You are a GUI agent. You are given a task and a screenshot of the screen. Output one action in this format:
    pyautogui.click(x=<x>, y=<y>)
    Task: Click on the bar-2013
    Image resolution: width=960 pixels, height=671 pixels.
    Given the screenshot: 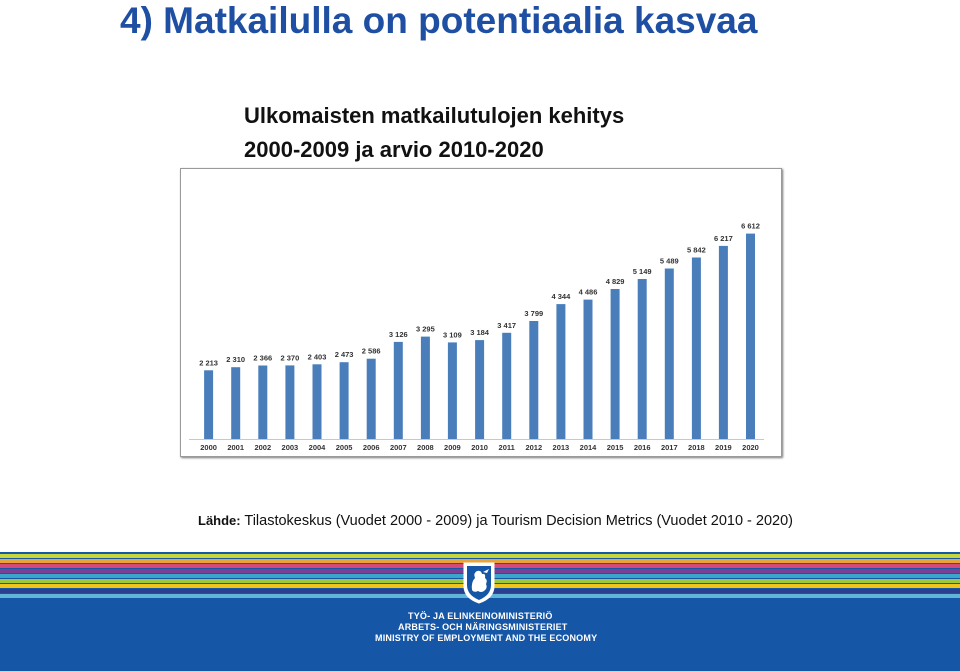 What is the action you would take?
    pyautogui.click(x=561, y=371)
    